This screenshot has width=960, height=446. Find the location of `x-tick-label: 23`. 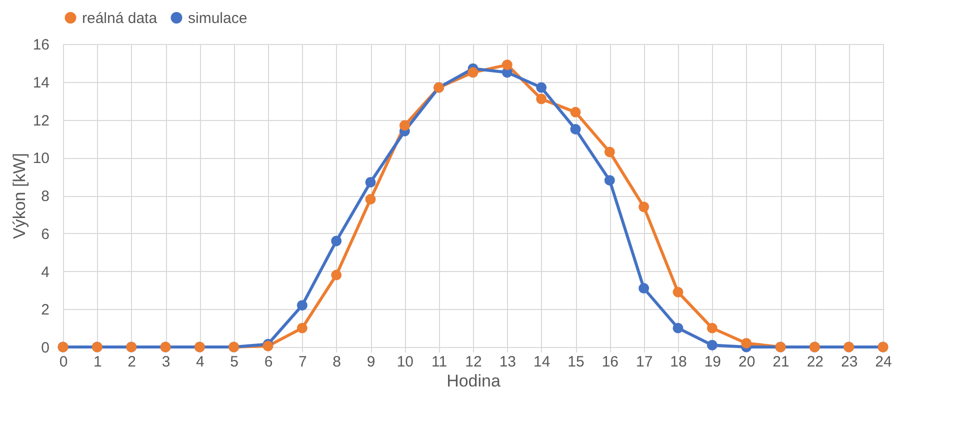

x-tick-label: 23 is located at coordinates (849, 362).